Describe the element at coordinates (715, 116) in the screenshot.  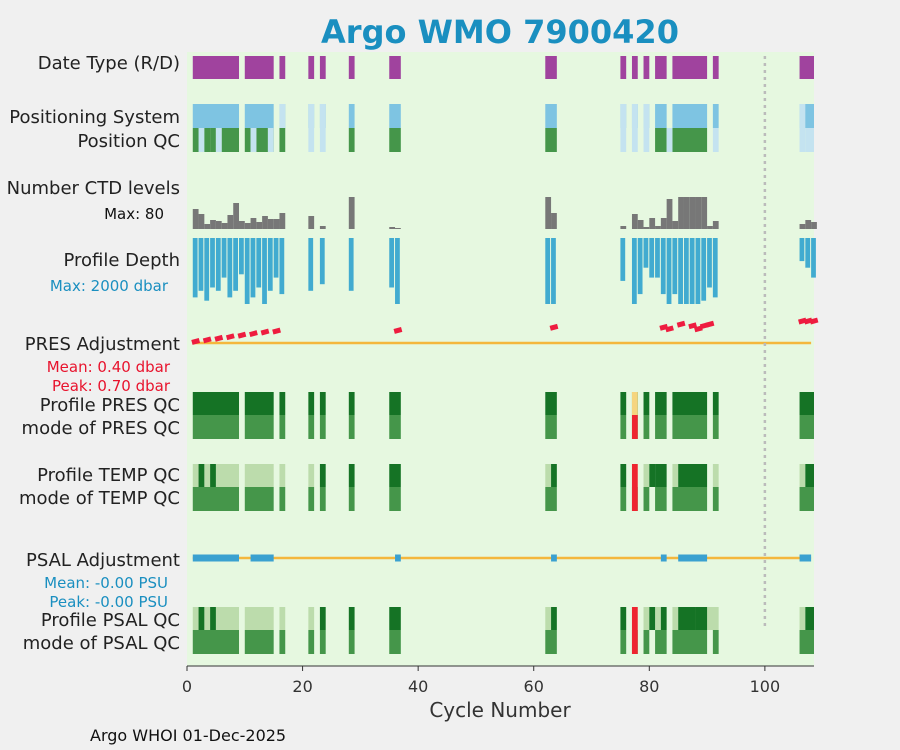
I see `positioning-bar` at that location.